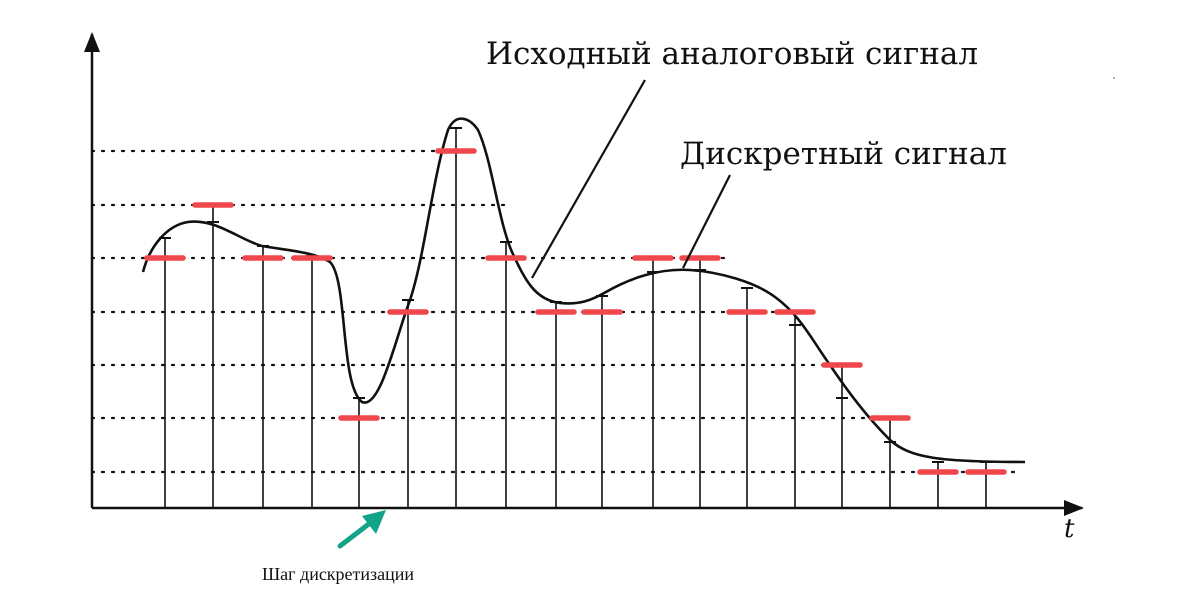 The image size is (1198, 612). Describe the element at coordinates (843, 154) in the screenshot. I see `discrete-signal-label: Дискретный сигнал` at that location.